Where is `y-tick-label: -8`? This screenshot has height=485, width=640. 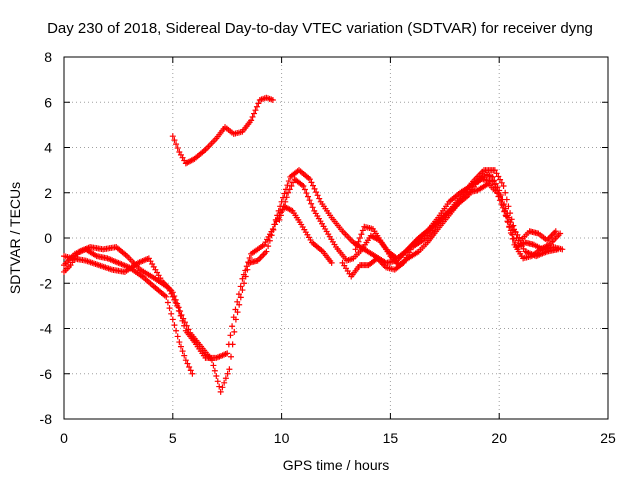 y-tick-label: -8 is located at coordinates (46, 419).